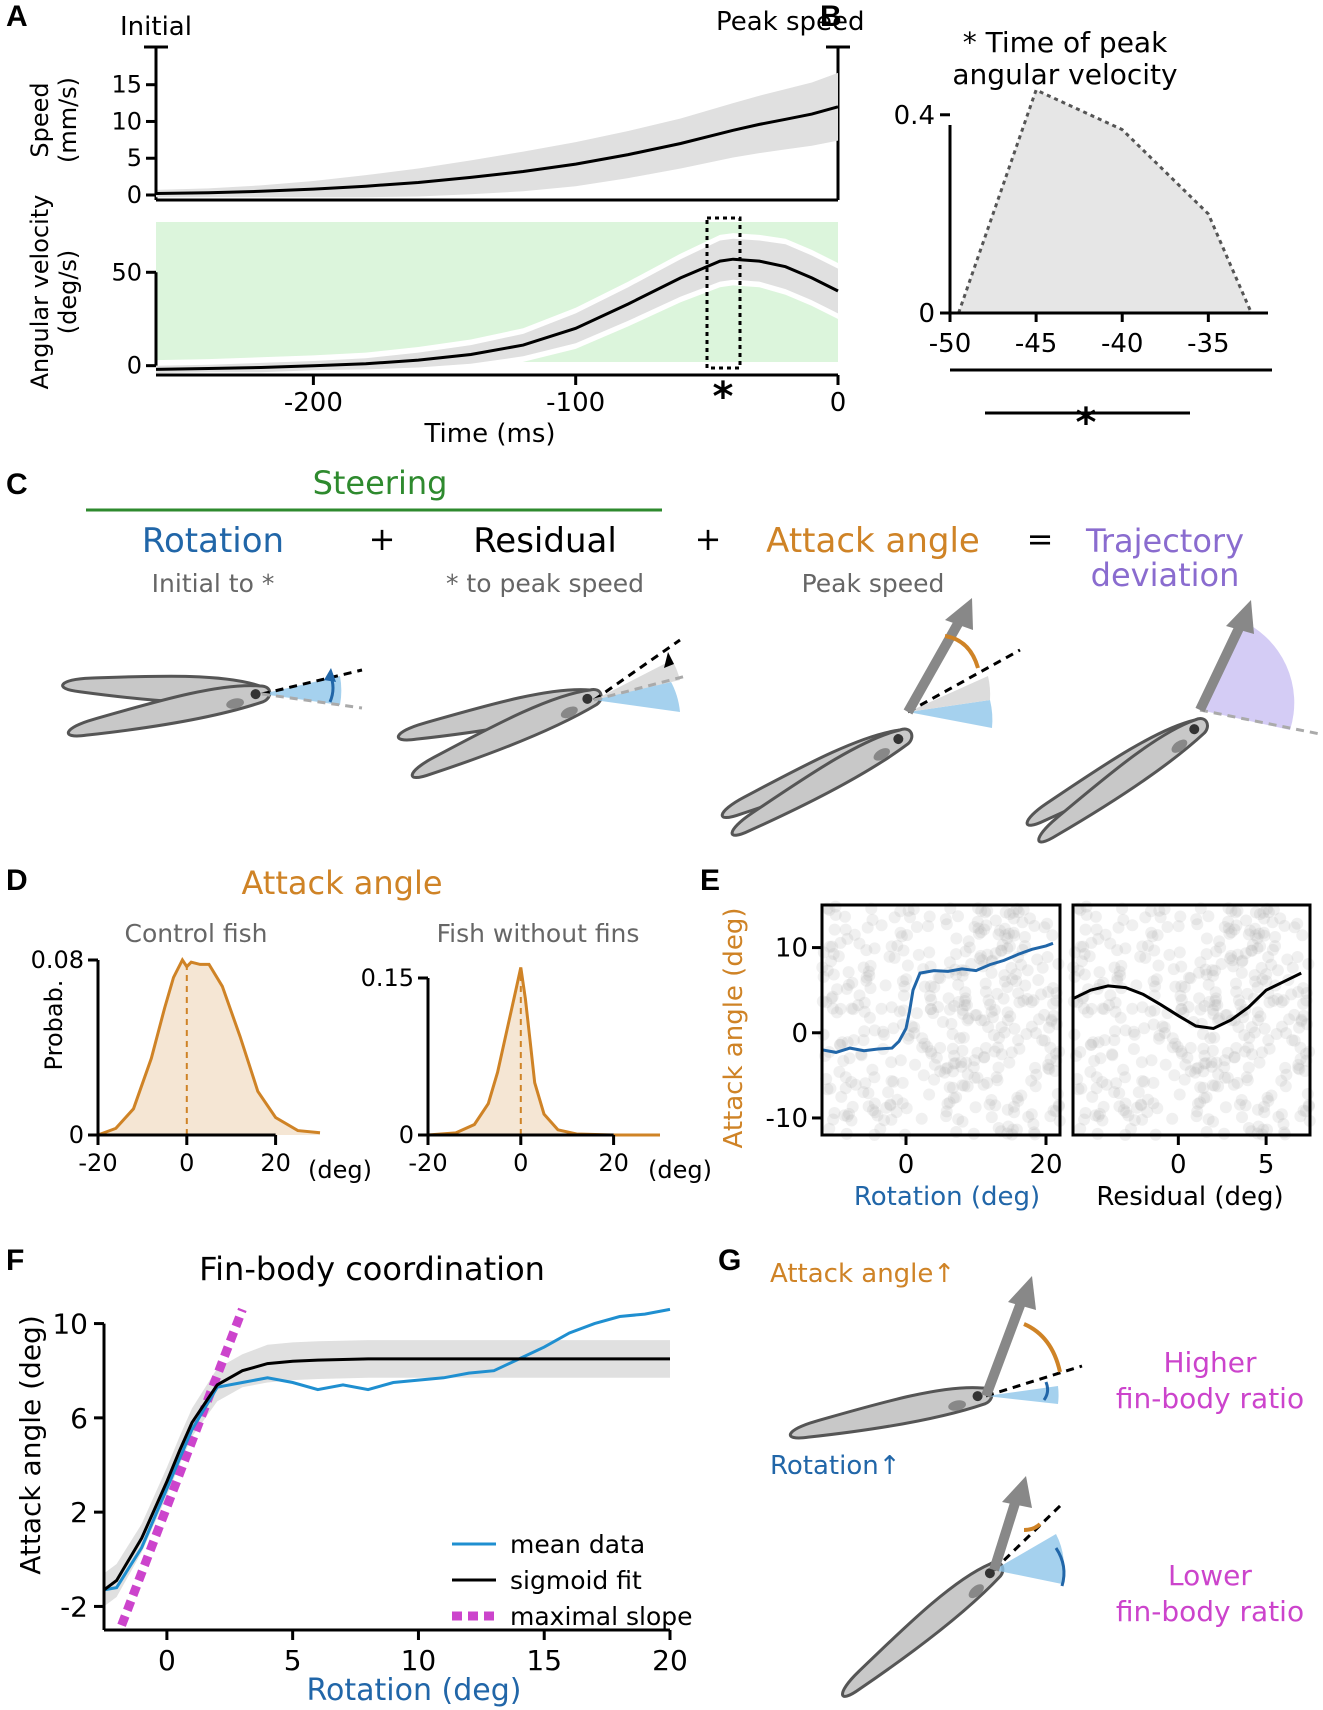 Image resolution: width=1323 pixels, height=1710 pixels. What do you see at coordinates (497, 150) in the screenshot?
I see `speed-line` at bounding box center [497, 150].